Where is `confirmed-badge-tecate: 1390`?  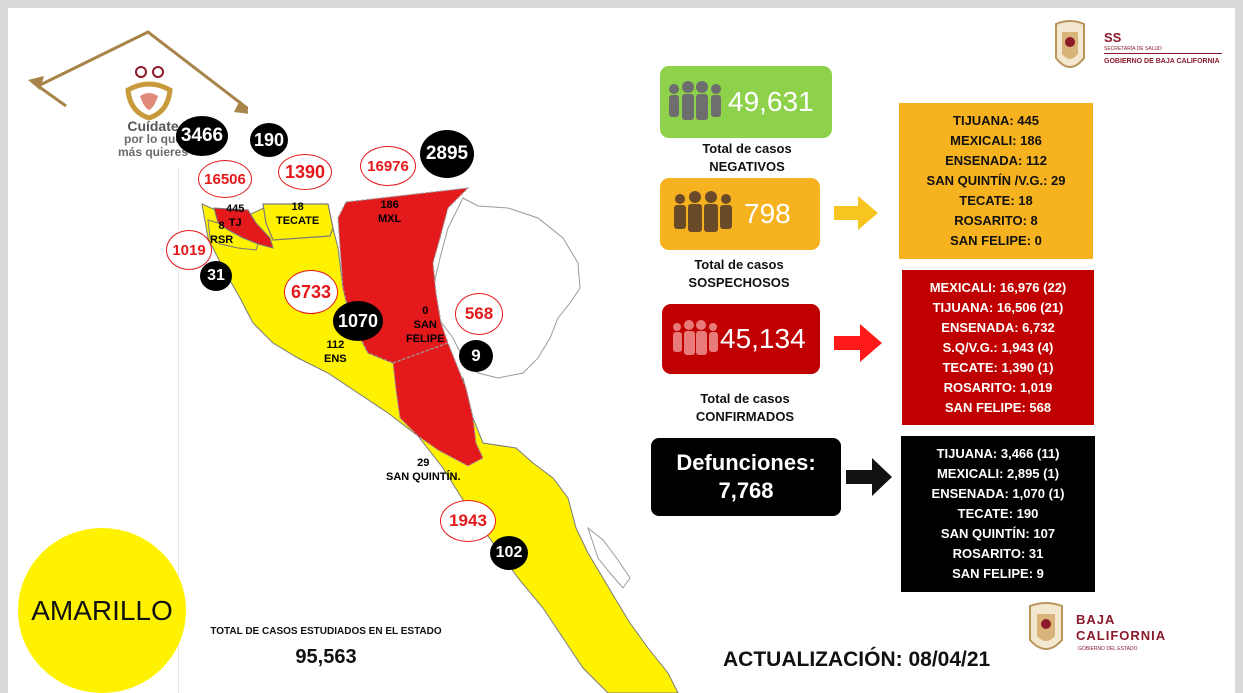 confirmed-badge-tecate: 1390 is located at coordinates (305, 172).